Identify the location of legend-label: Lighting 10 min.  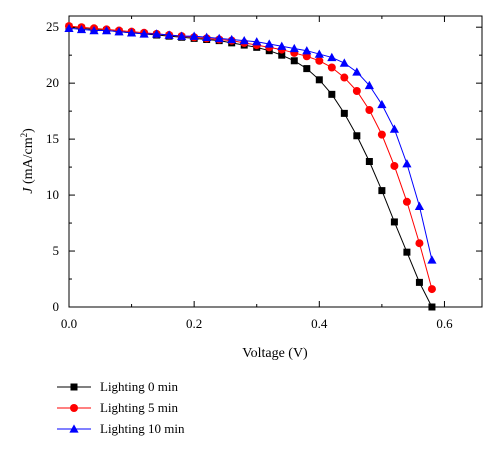
(142, 428).